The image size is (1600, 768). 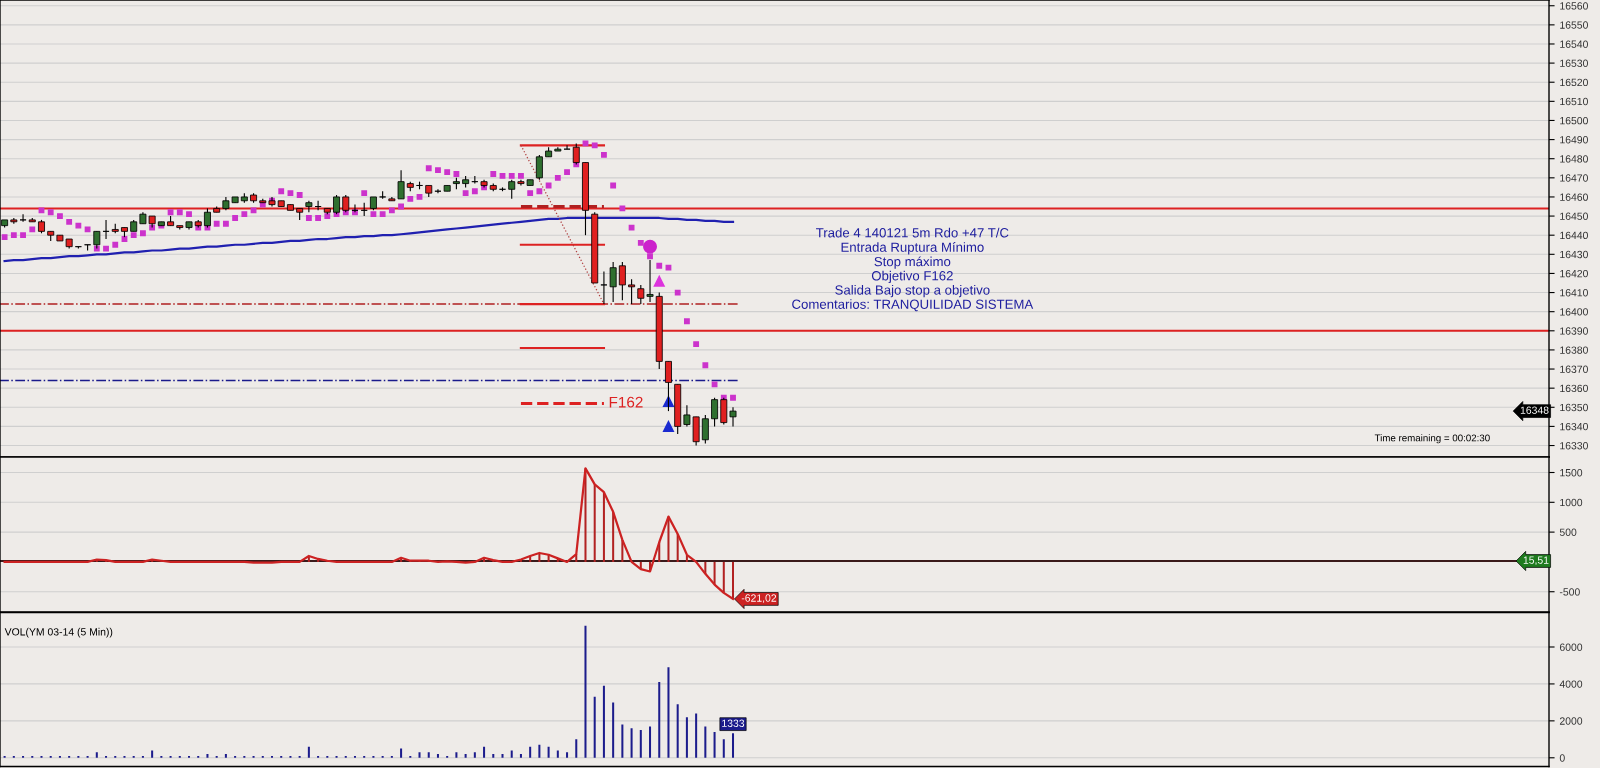 I want to click on text: VOL(YM 03-14 (5 Min)), so click(x=58, y=632).